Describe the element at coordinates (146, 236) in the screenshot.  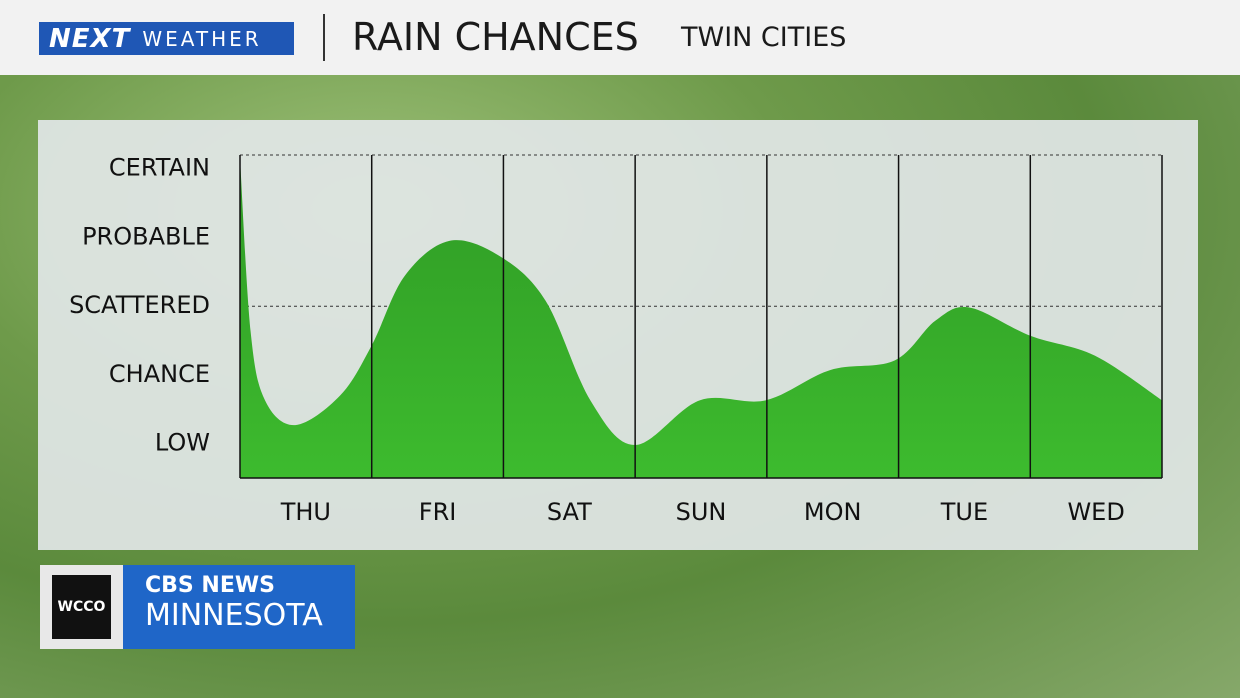
I see `y-tick-label: PROBABLE` at that location.